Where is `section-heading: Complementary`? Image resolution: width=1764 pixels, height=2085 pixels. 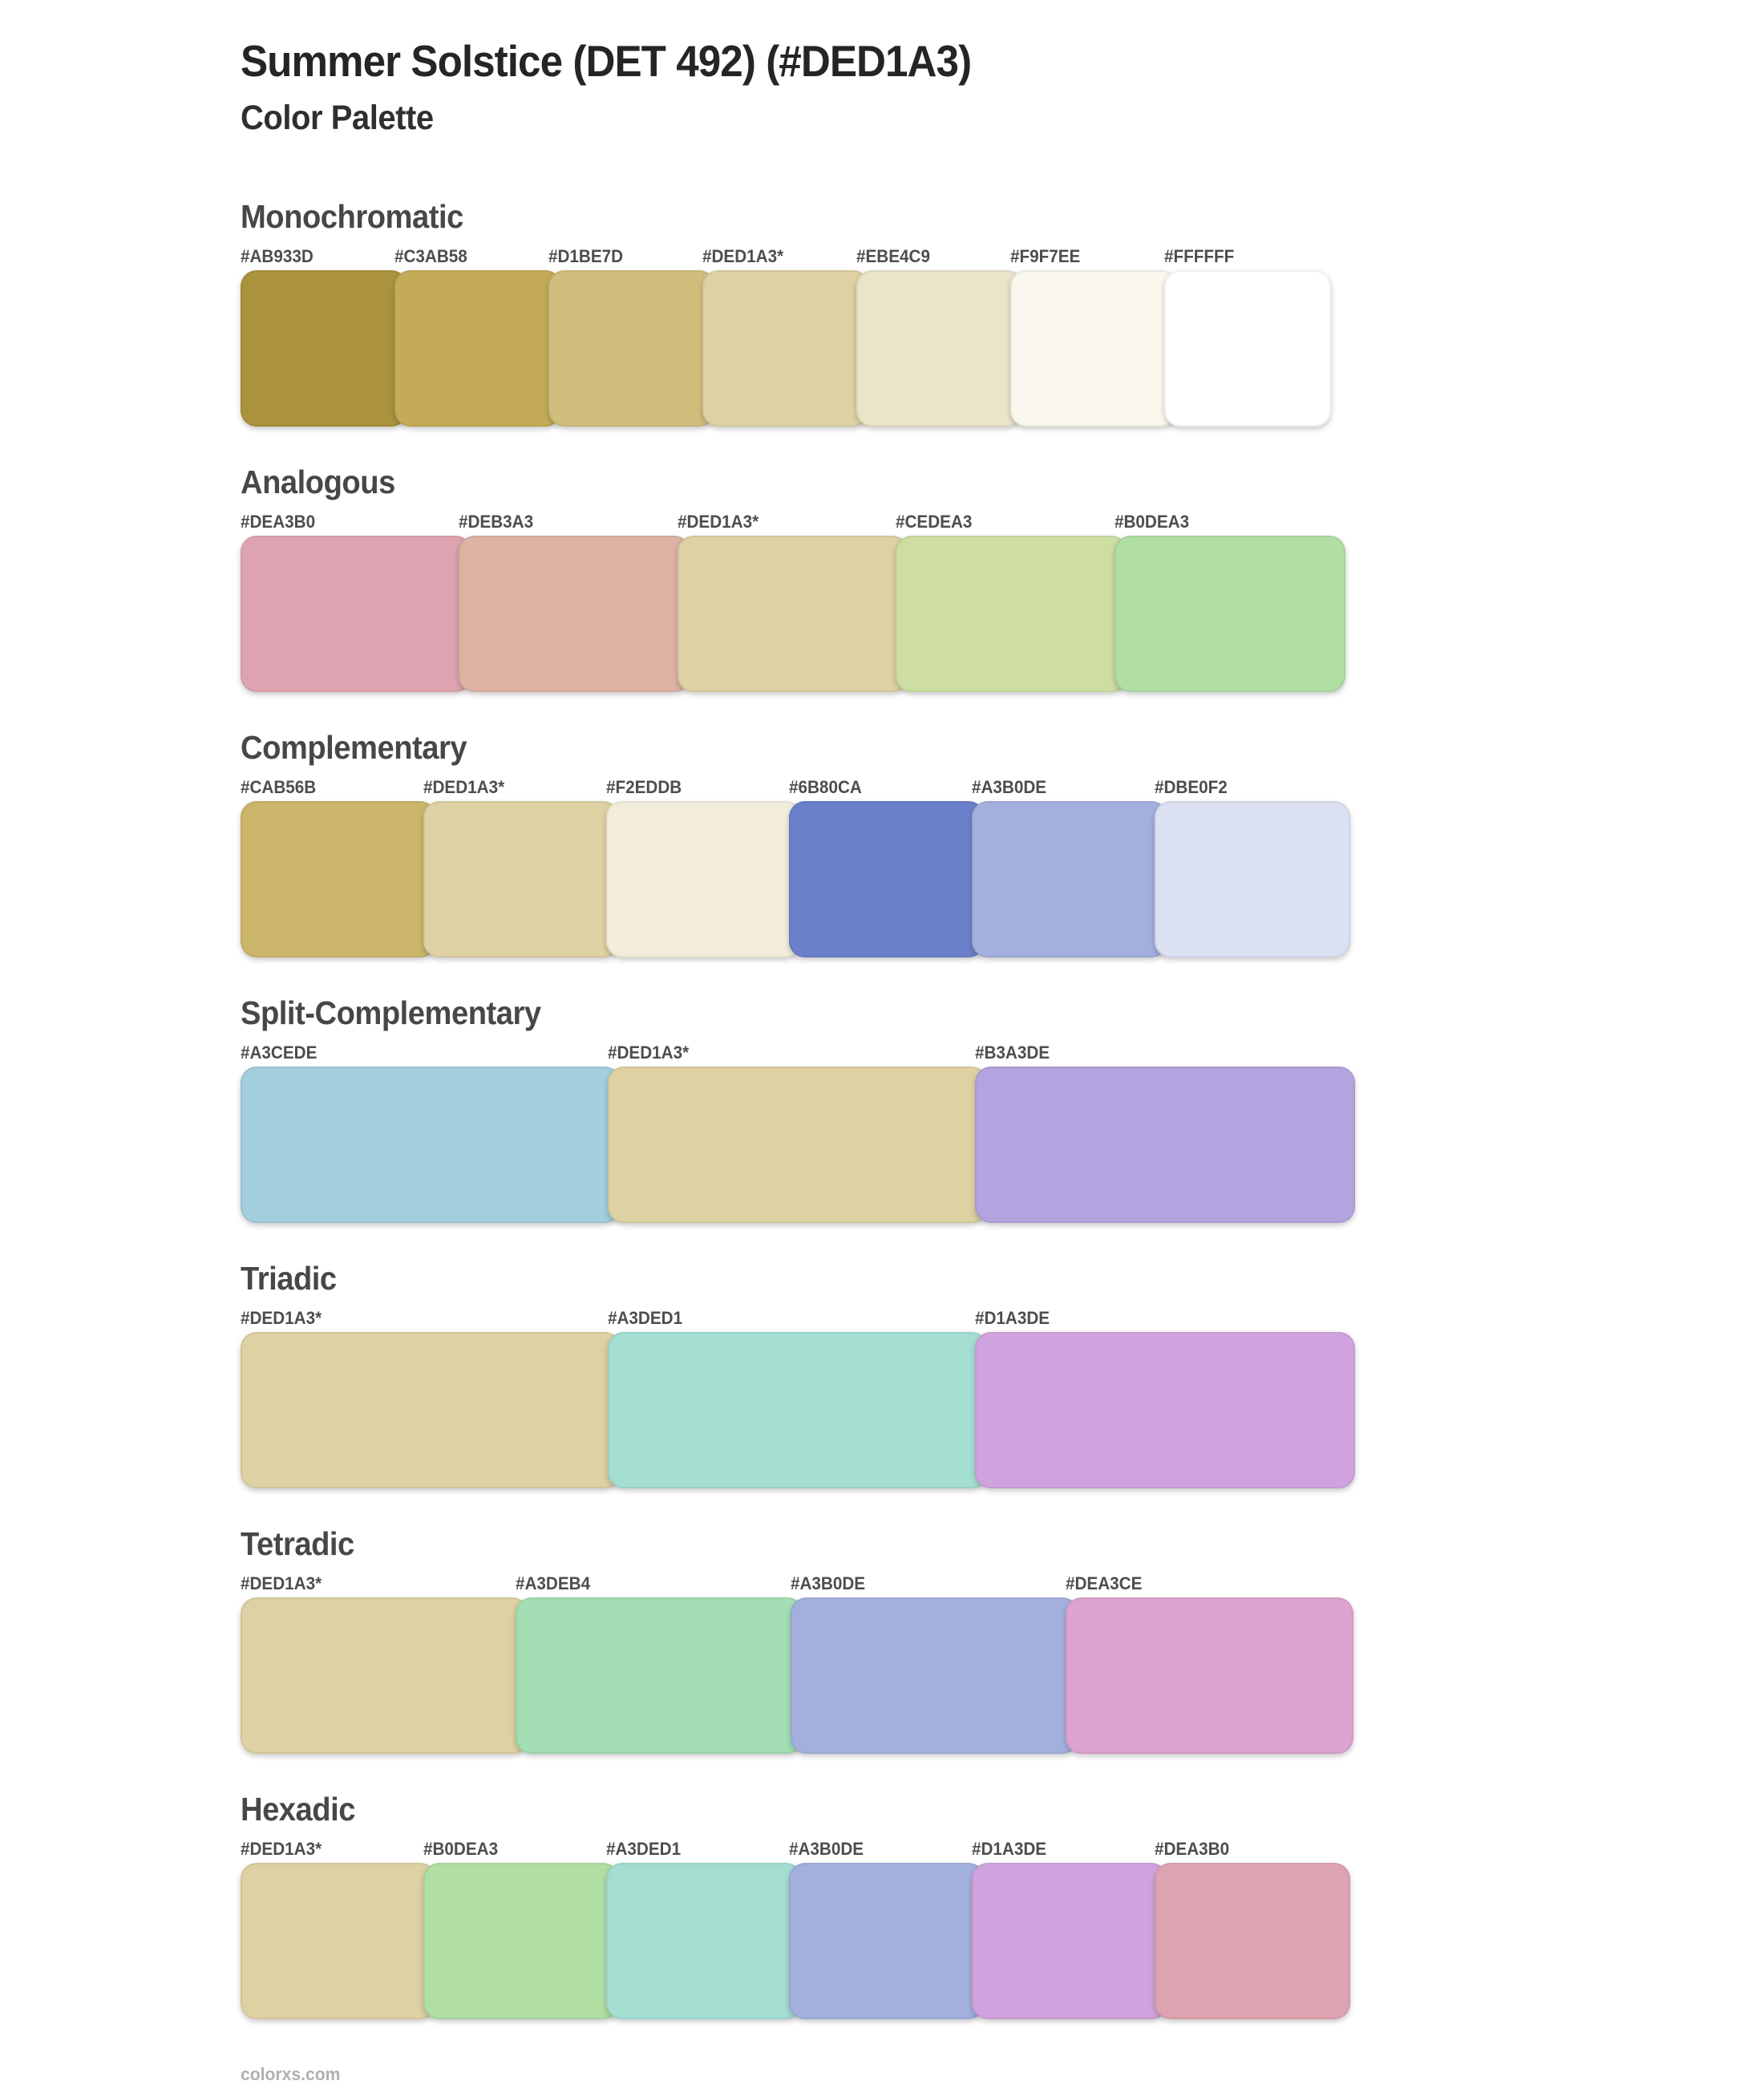 section-heading: Complementary is located at coordinates (354, 747).